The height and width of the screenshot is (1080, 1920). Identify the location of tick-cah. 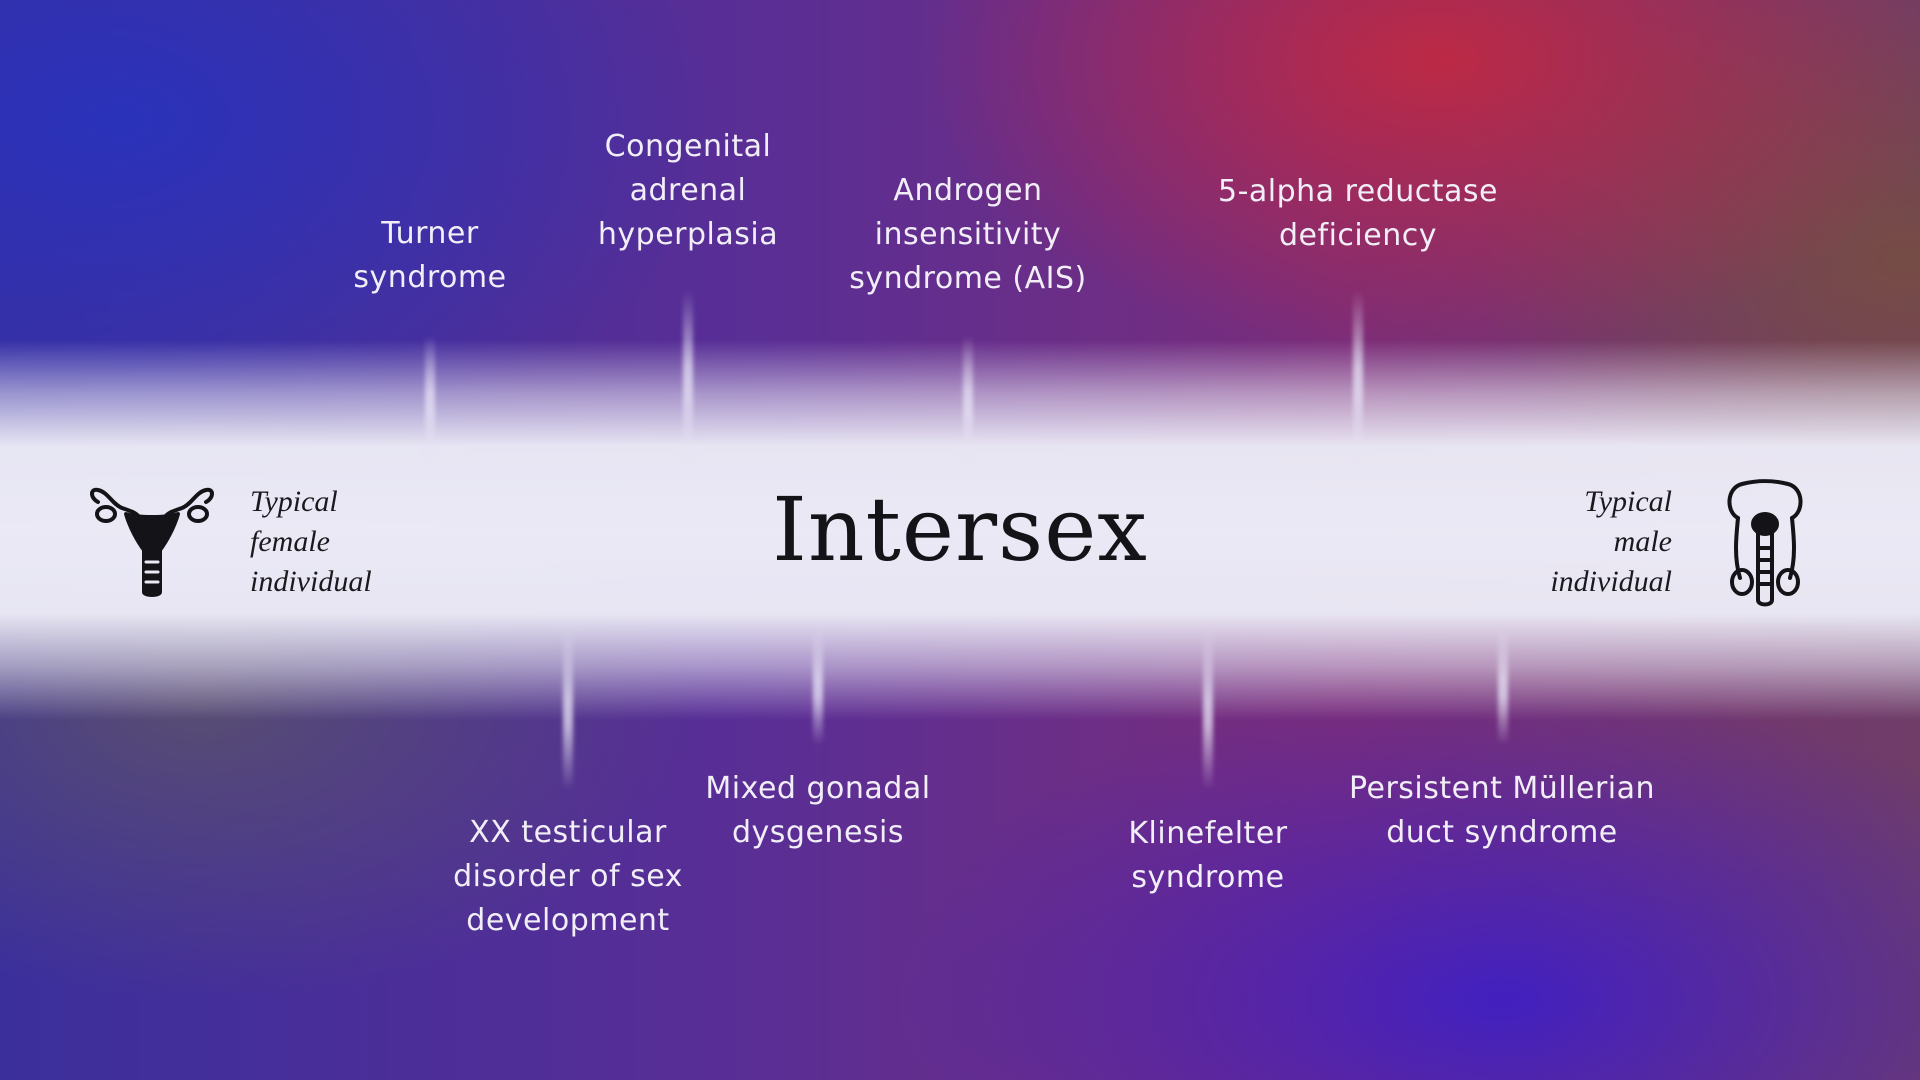
(688, 377).